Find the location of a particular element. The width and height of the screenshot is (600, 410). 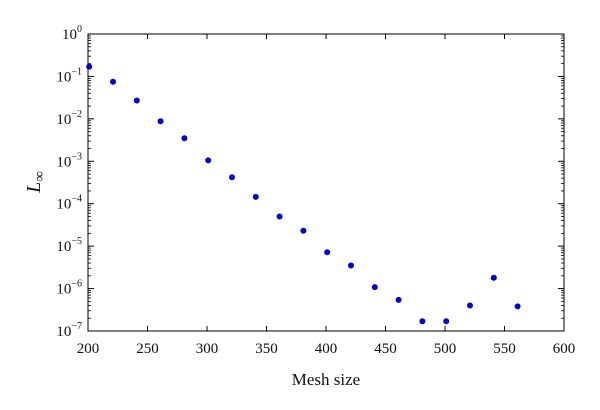

x-tick-label: 550 is located at coordinates (504, 349).